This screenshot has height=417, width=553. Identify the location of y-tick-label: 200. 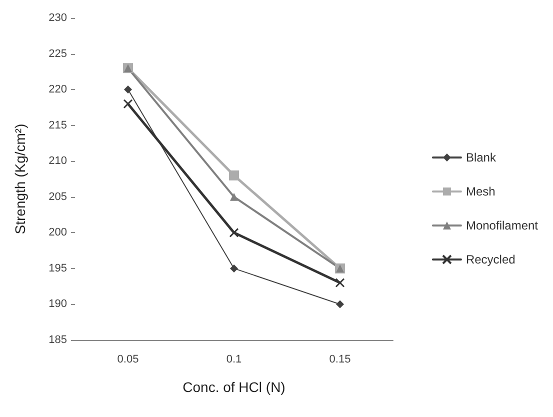
(57, 232).